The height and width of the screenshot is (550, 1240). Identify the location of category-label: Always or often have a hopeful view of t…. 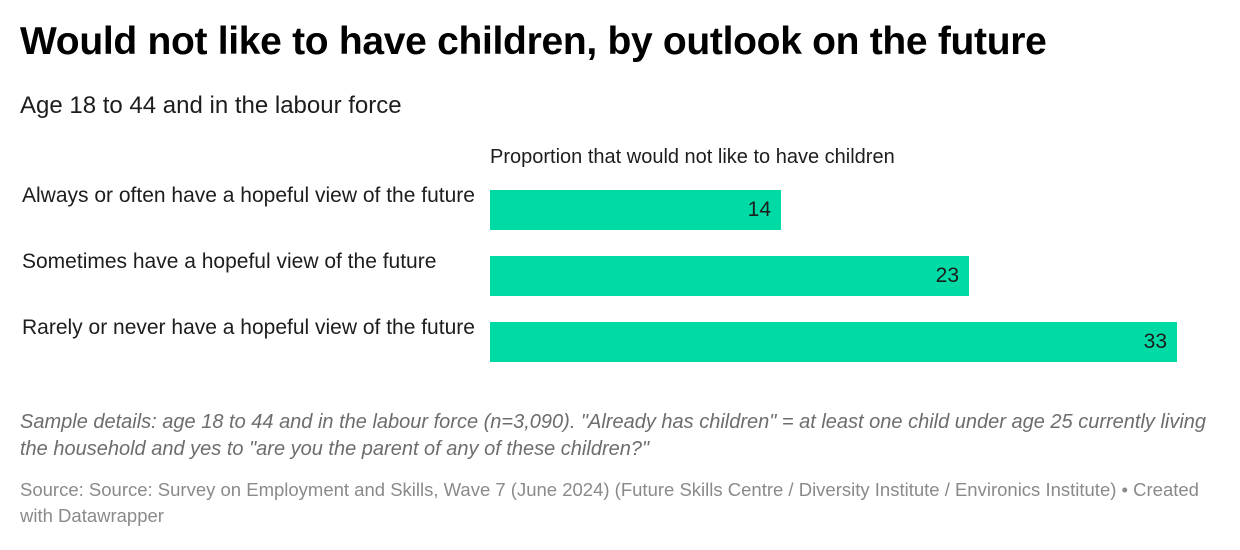
(248, 195).